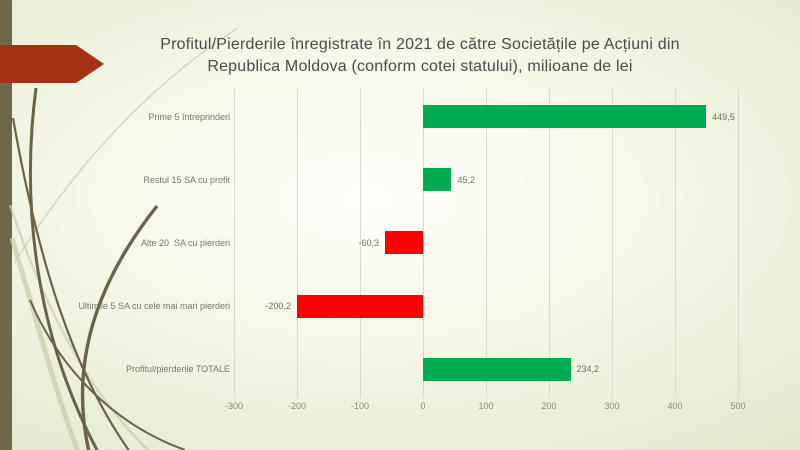 The height and width of the screenshot is (450, 800). Describe the element at coordinates (189, 116) in the screenshot. I see `category-label: Prime 5 întreprinderi` at that location.